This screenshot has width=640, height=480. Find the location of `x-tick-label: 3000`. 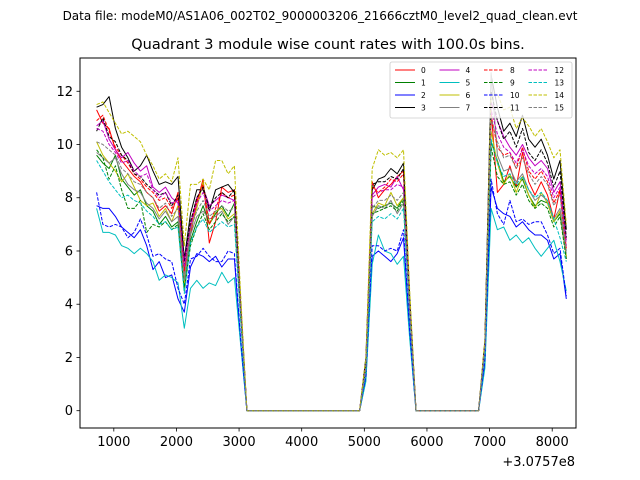

x-tick-label: 3000 is located at coordinates (239, 442).